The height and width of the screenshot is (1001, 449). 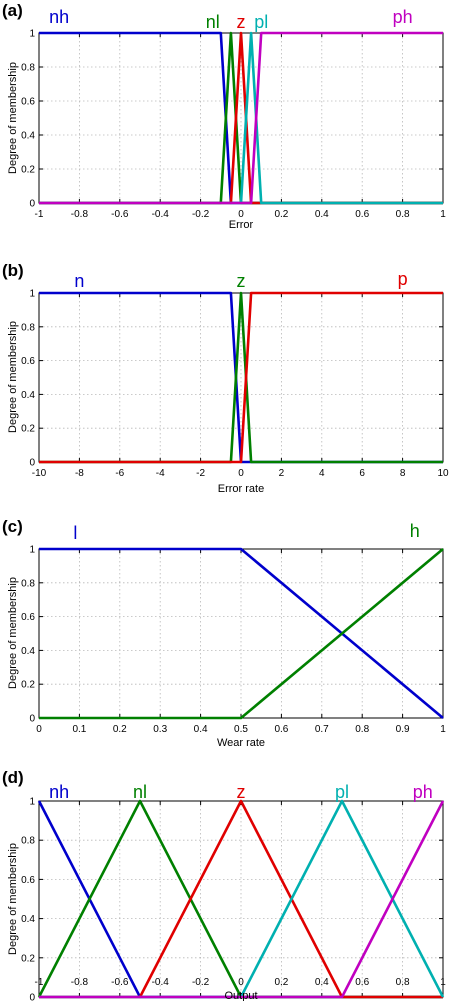 What do you see at coordinates (12, 10) in the screenshot?
I see `panel-label: (a)` at bounding box center [12, 10].